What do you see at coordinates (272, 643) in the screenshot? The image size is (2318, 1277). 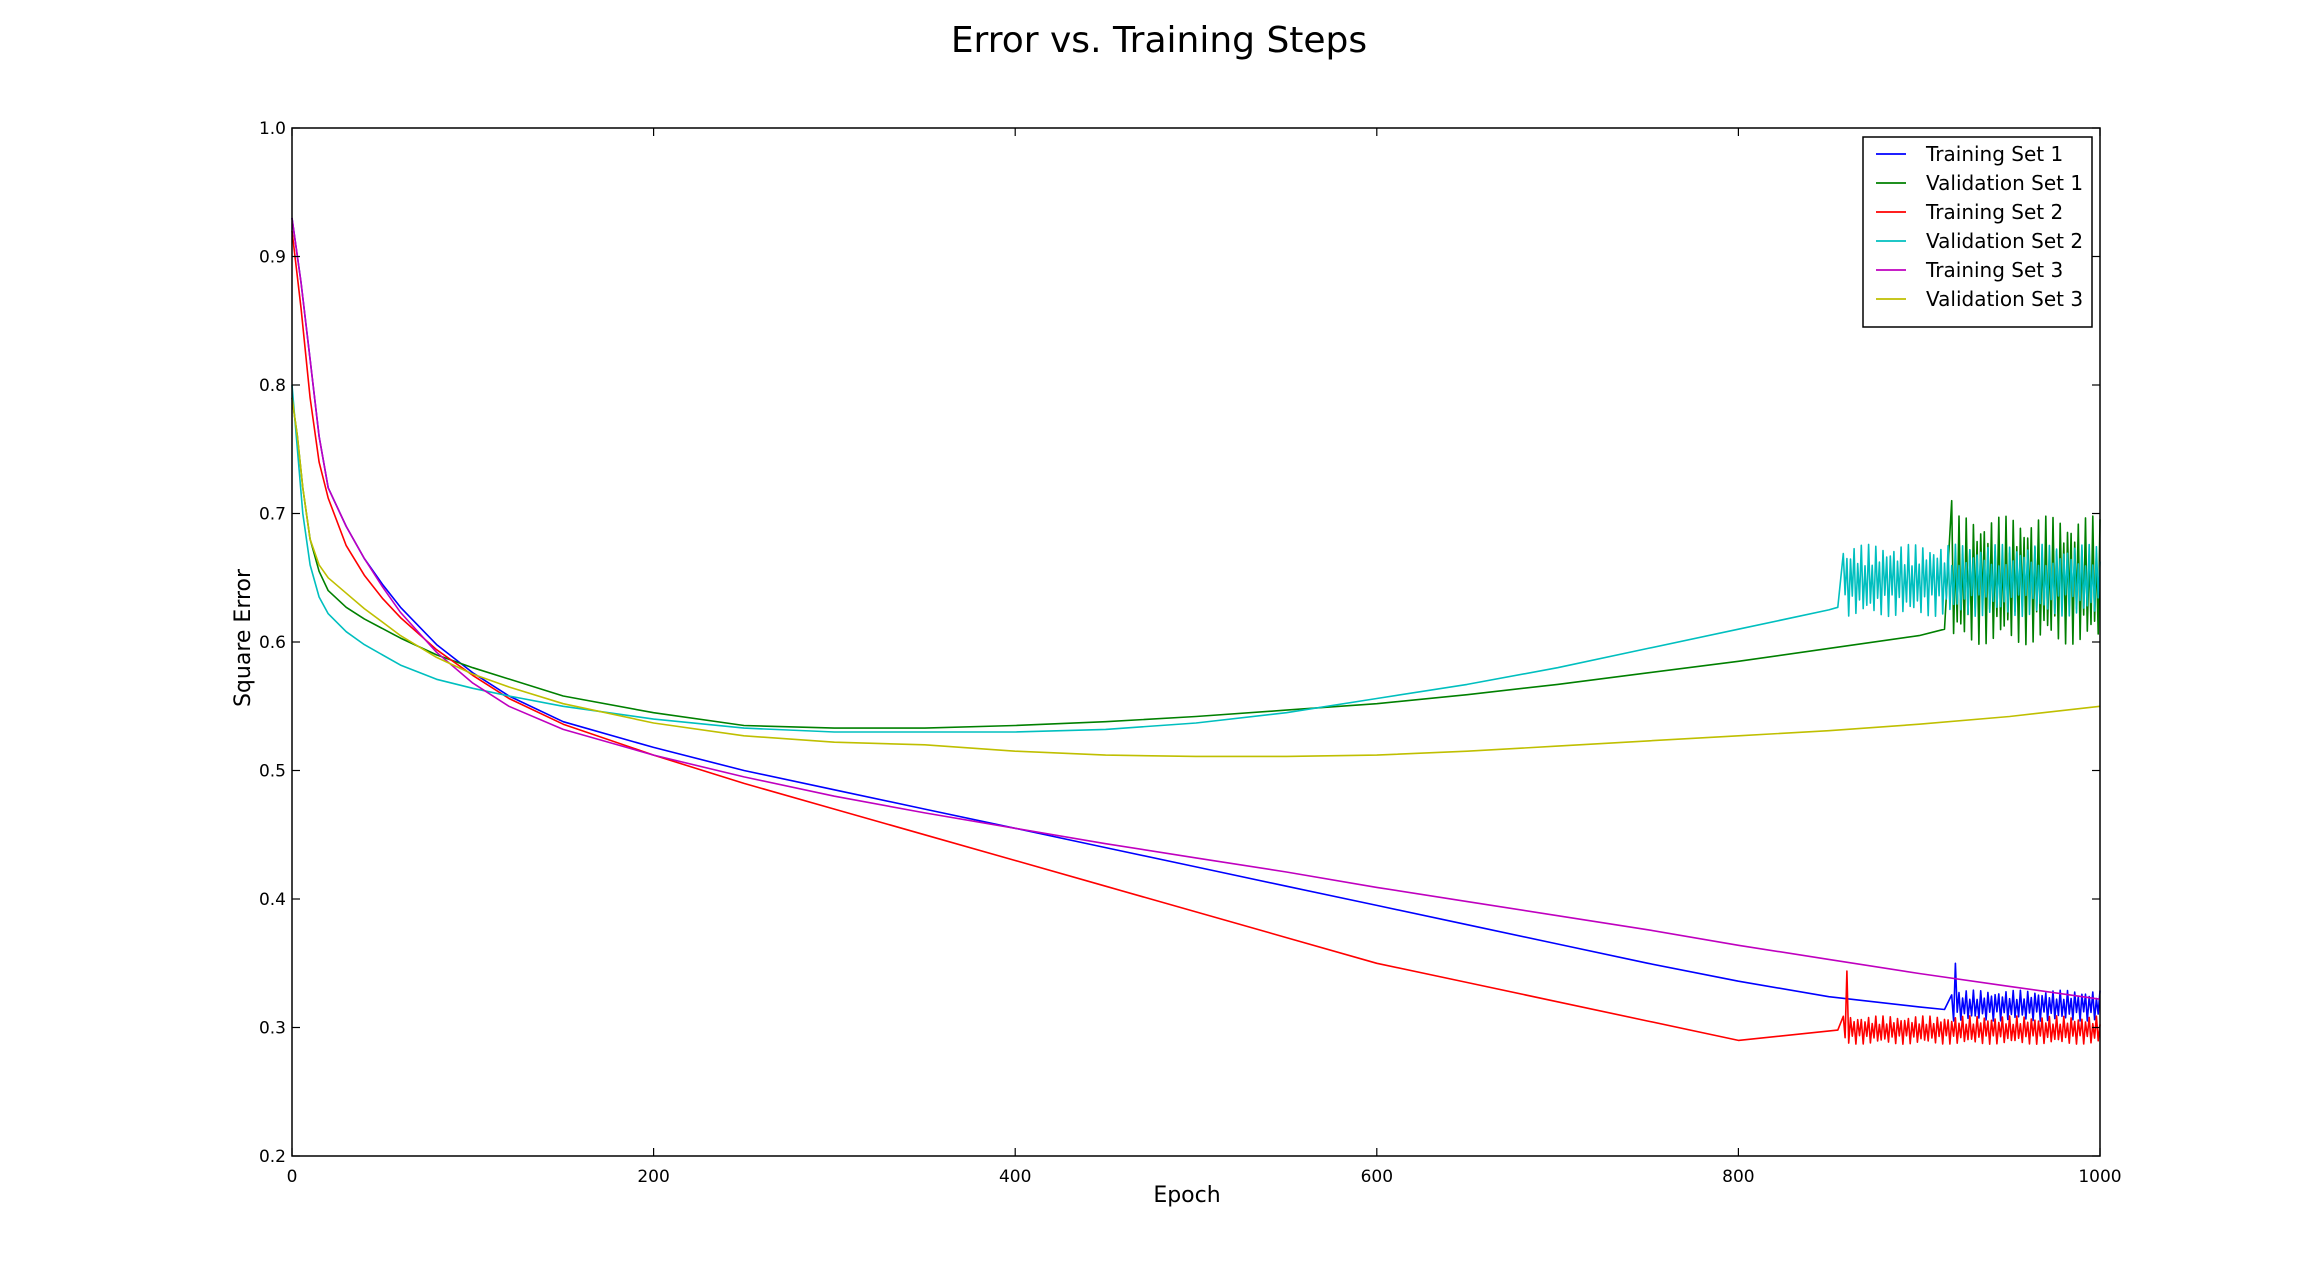 I see `y-tick-label: 0.6` at bounding box center [272, 643].